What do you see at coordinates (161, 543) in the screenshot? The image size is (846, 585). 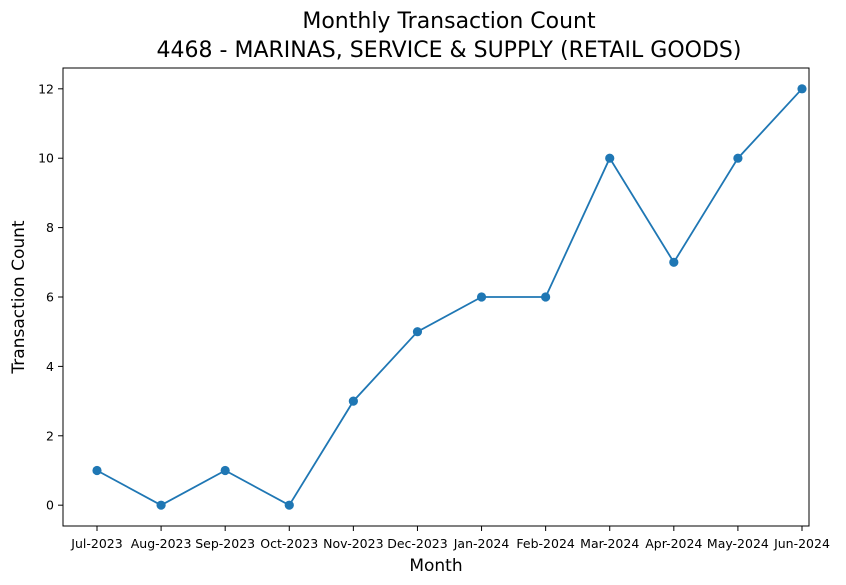 I see `x-tick-label: Aug-2023` at bounding box center [161, 543].